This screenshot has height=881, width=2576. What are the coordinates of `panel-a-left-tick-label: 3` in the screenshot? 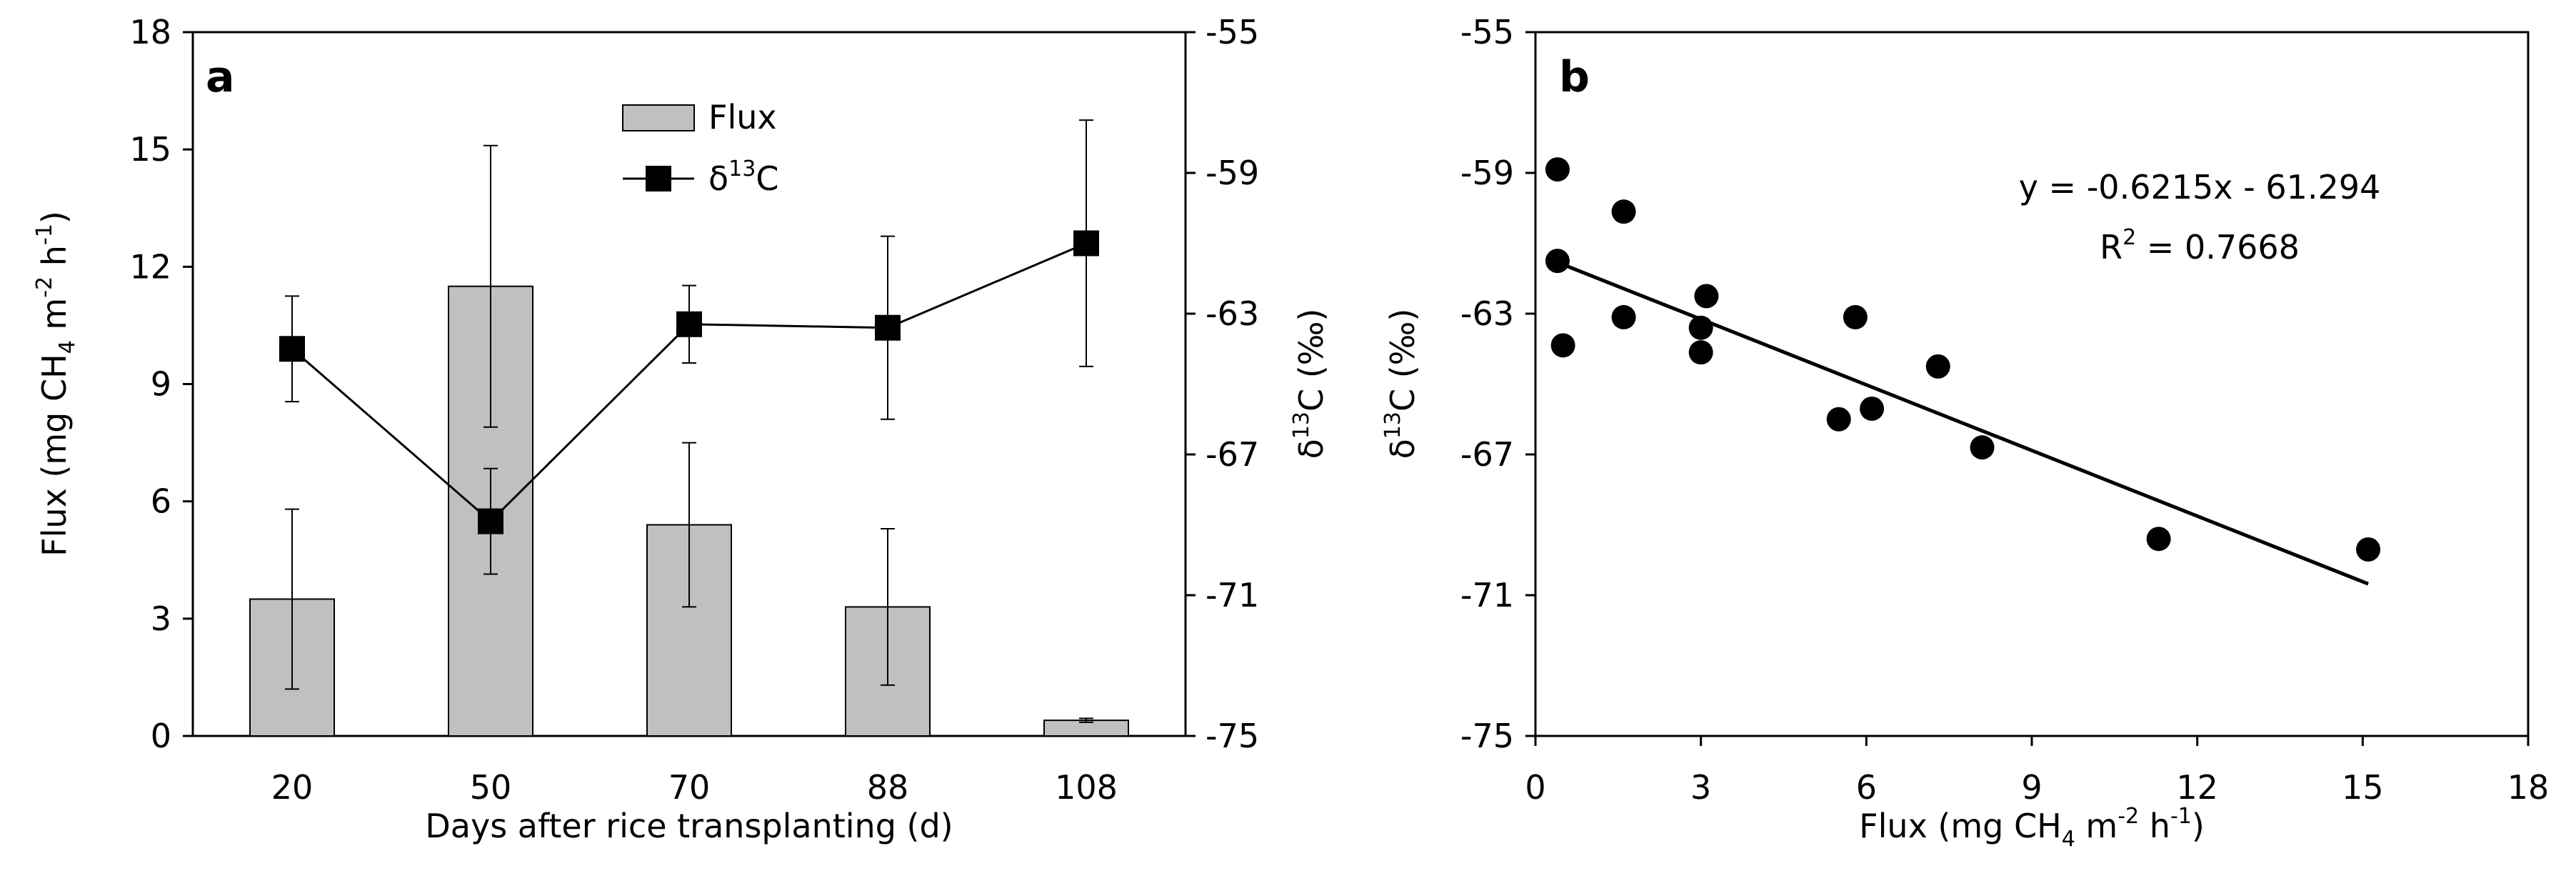 It's located at (161, 618).